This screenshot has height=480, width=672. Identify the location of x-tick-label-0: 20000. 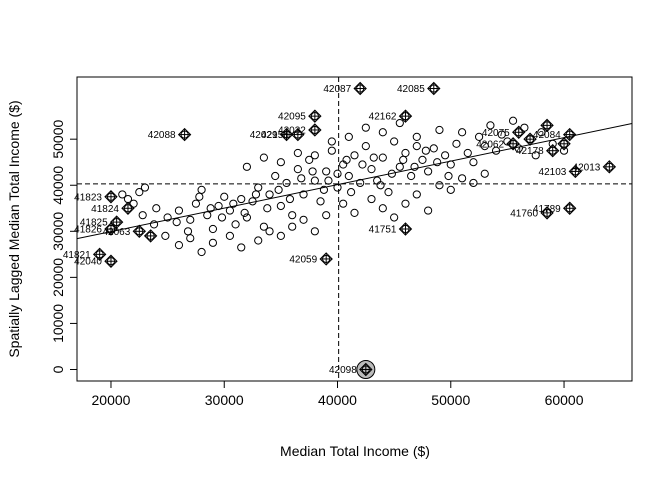
(111, 400).